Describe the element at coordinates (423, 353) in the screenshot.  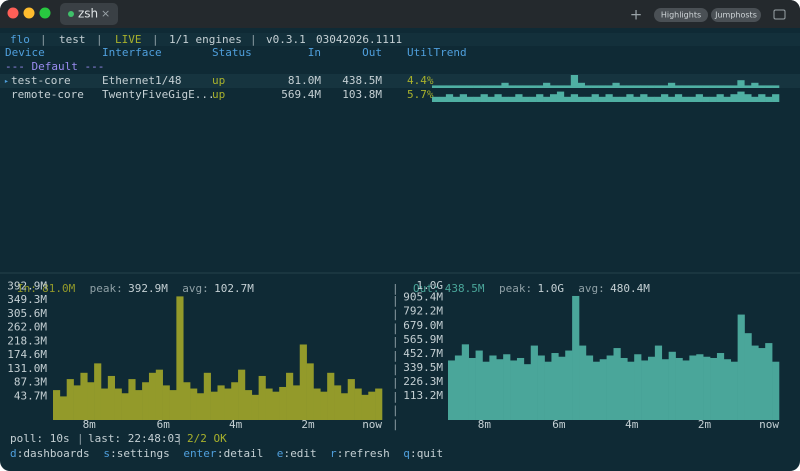
I see `y-tick-label: 452.7M` at that location.